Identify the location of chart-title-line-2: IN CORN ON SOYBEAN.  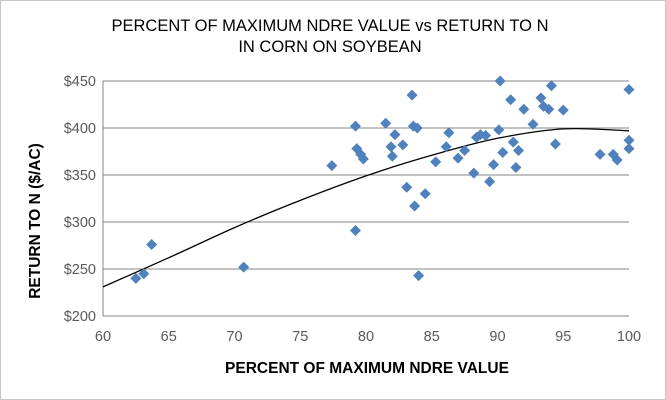
(329, 47).